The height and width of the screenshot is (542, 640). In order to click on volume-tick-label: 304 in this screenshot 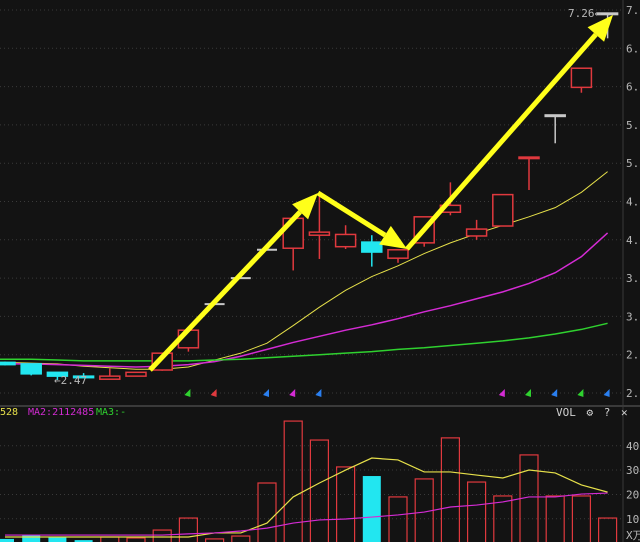, I will do `click(633, 470)`.